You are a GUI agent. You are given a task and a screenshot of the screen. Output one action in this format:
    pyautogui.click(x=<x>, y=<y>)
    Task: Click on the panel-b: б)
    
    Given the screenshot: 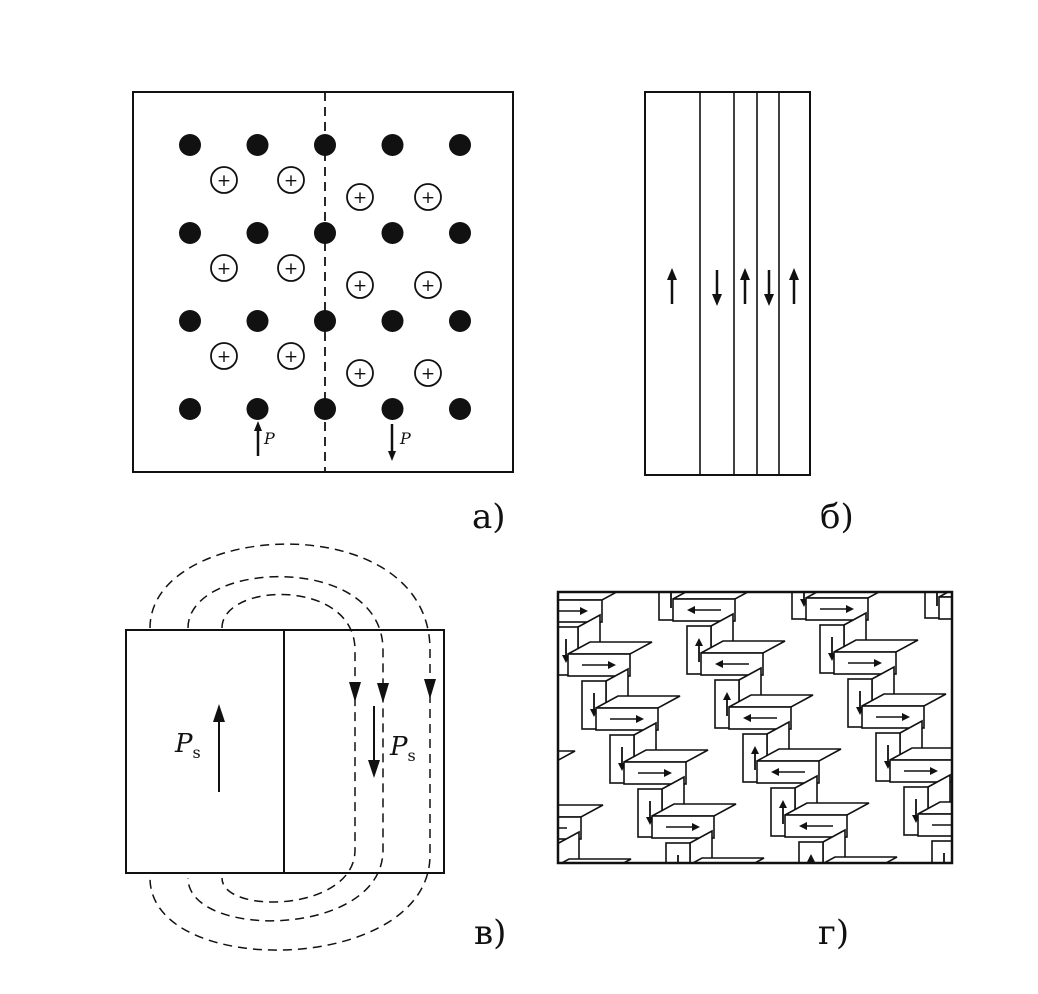 What is the action you would take?
    pyautogui.click(x=749, y=314)
    